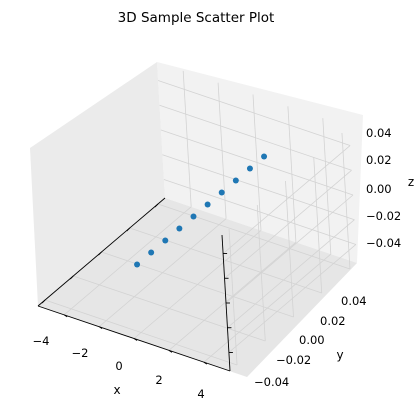  I want to click on y-tick-label: −0.02, so click(293, 360).